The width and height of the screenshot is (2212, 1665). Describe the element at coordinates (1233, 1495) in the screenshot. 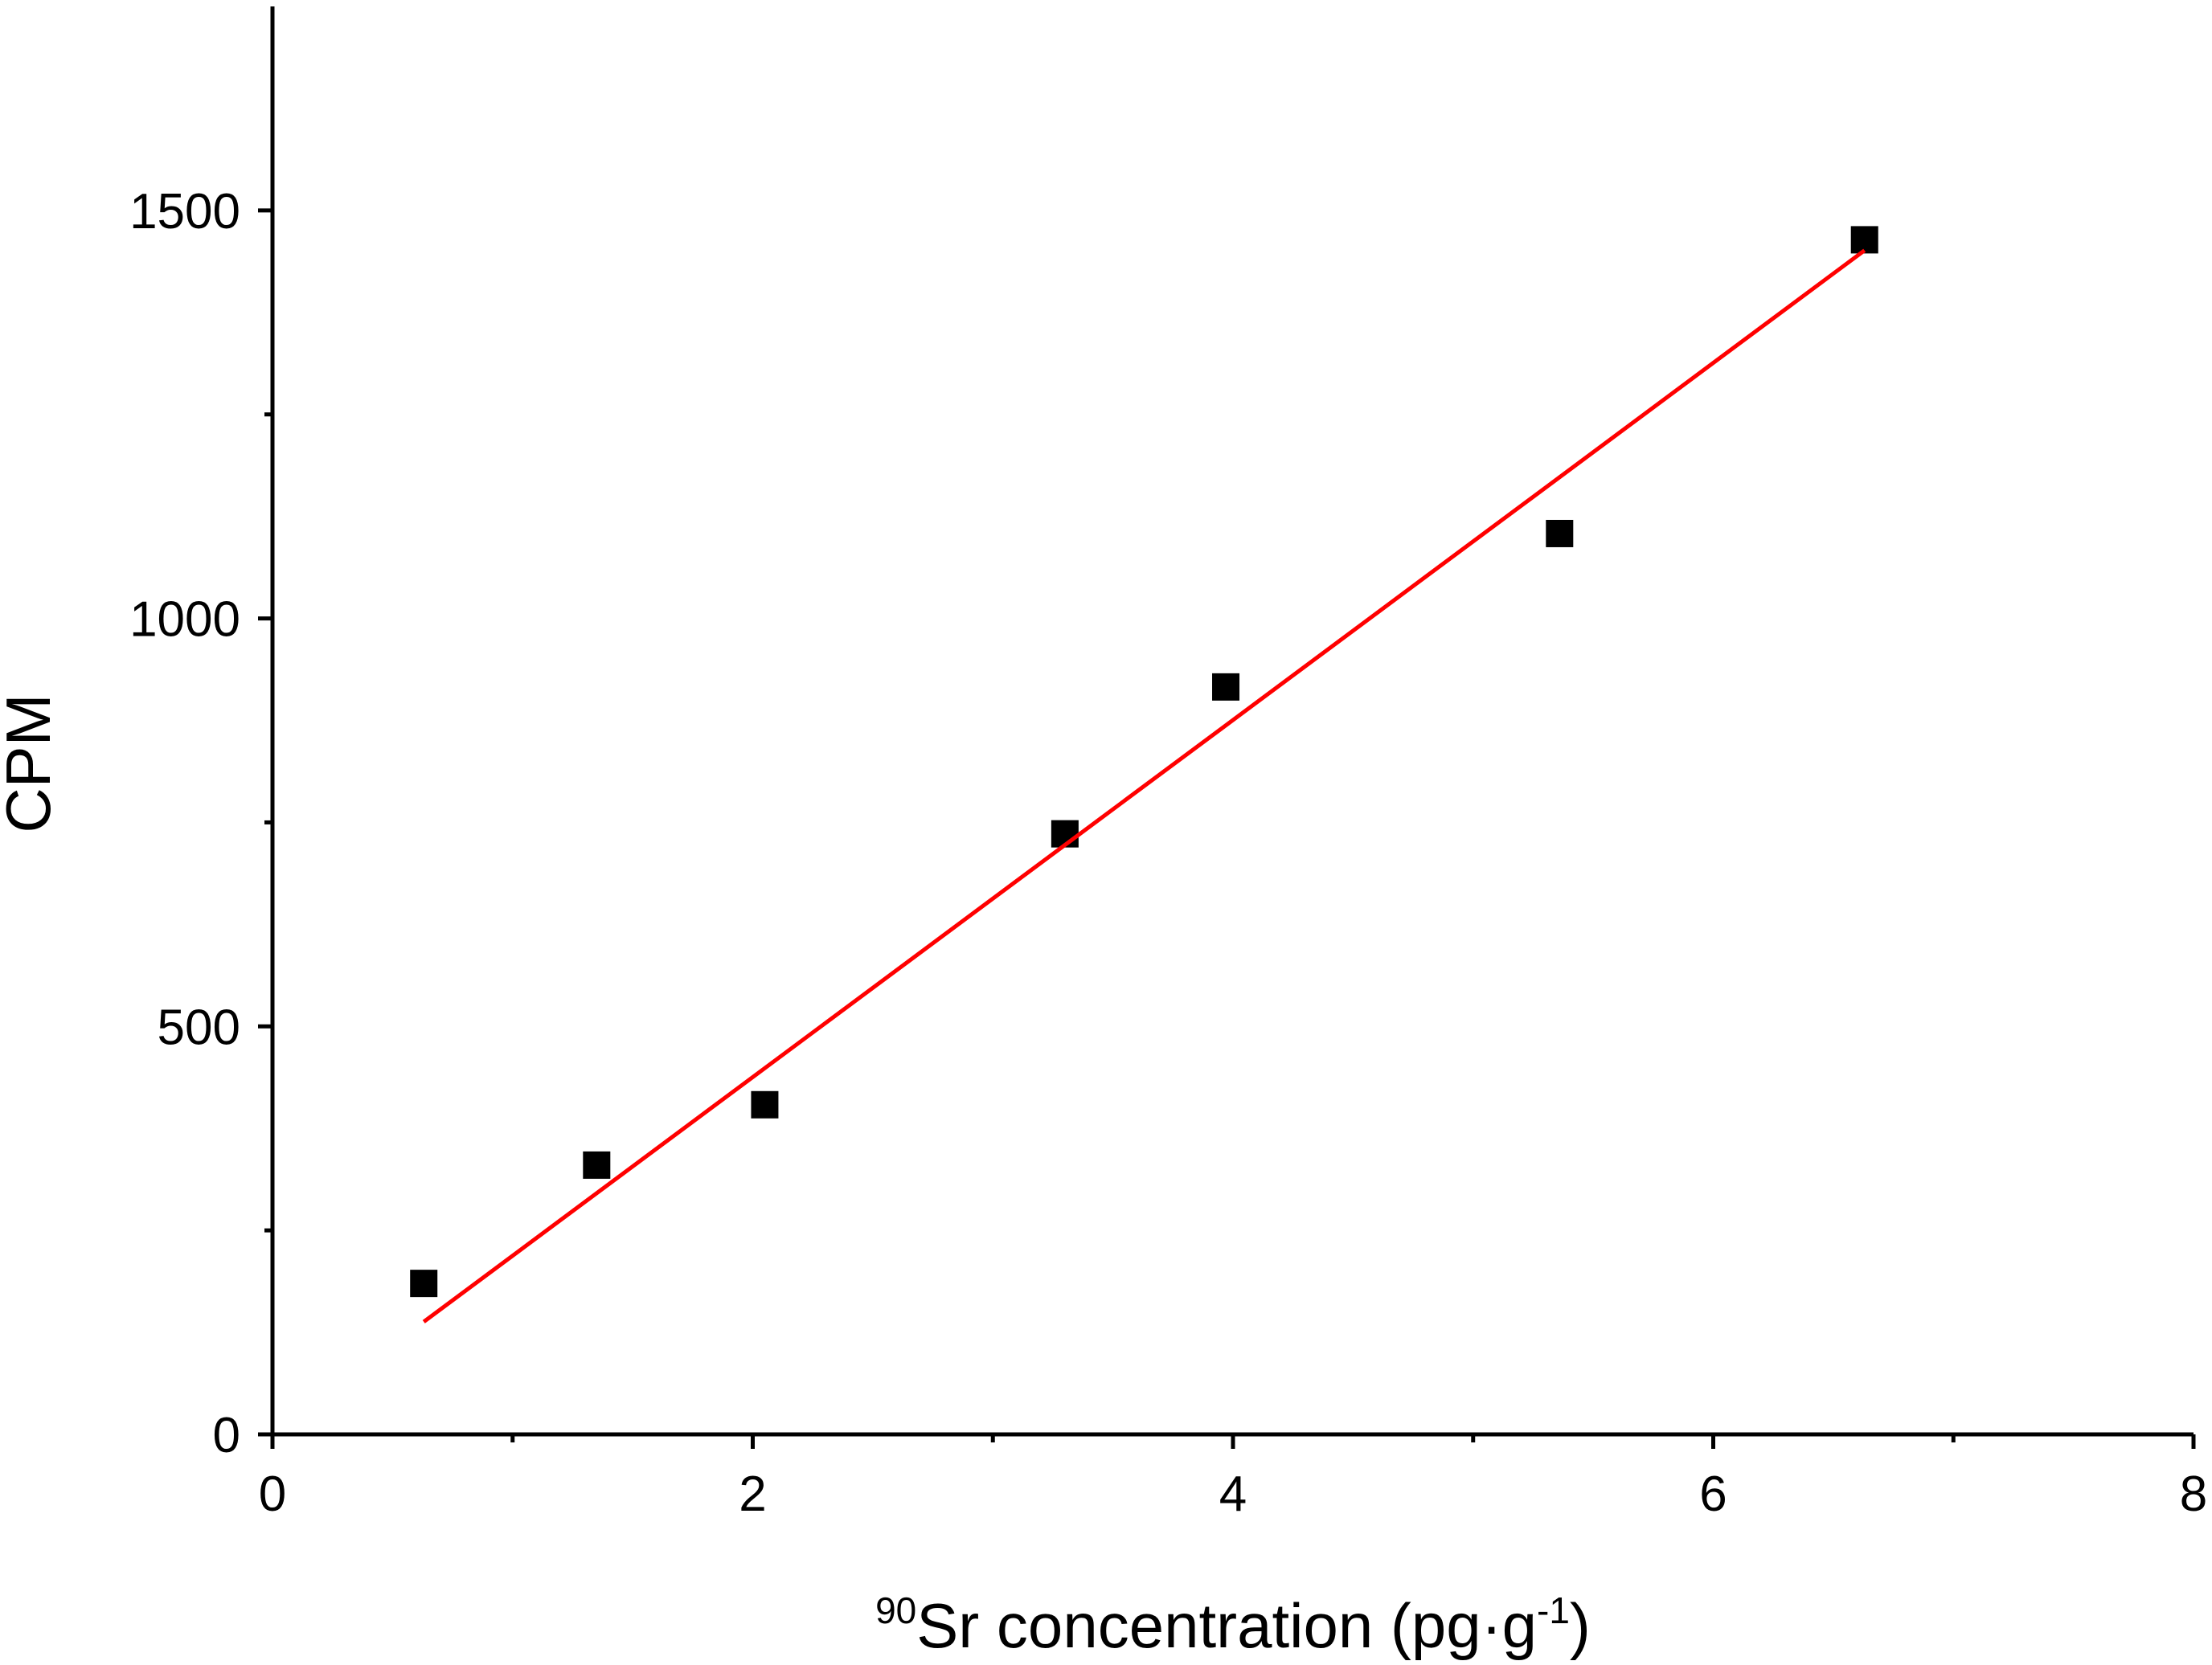

I see `x-tick-label: 4` at that location.